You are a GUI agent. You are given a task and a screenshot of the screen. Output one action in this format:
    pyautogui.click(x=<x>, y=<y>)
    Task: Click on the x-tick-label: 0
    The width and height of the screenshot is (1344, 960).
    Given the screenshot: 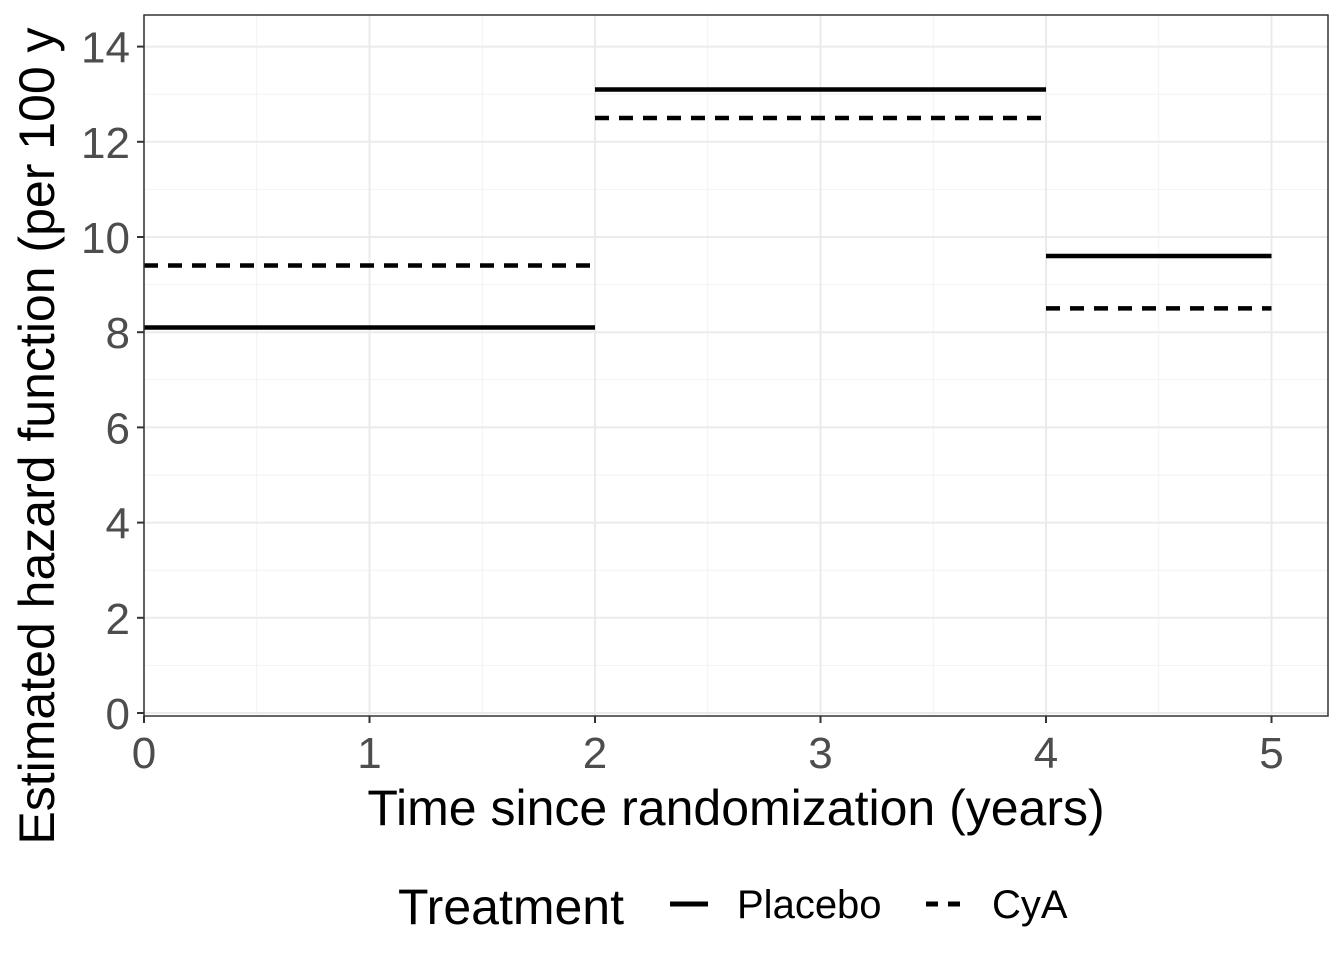 What is the action you would take?
    pyautogui.click(x=144, y=753)
    